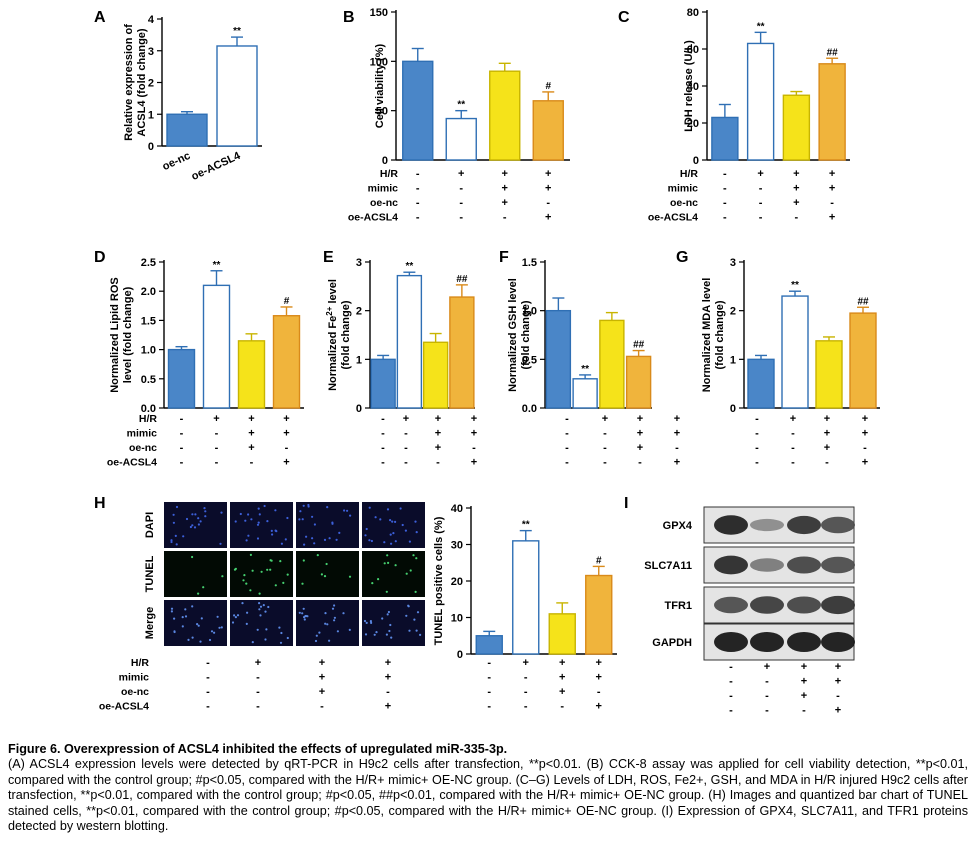 This screenshot has width=974, height=864. What do you see at coordinates (693, 50) in the screenshot?
I see `y-tick-label: 60` at bounding box center [693, 50].